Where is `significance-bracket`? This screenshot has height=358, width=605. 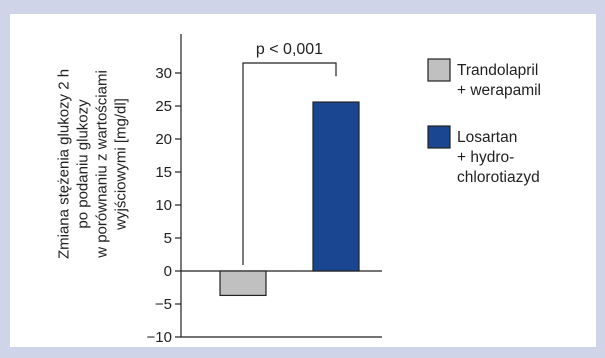
significance-bracket is located at coordinates (289, 164).